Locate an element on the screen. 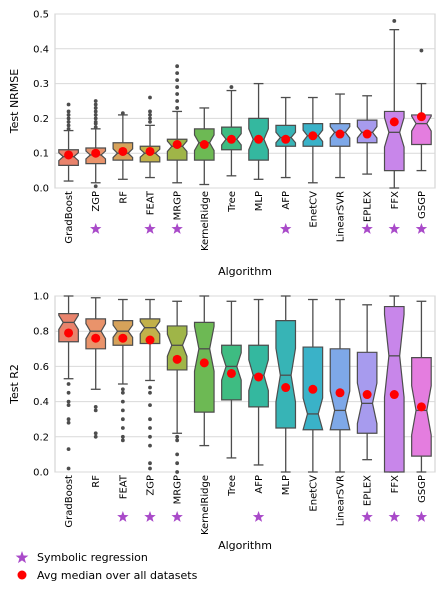  r2-x-tick-label: RF is located at coordinates (96, 481).